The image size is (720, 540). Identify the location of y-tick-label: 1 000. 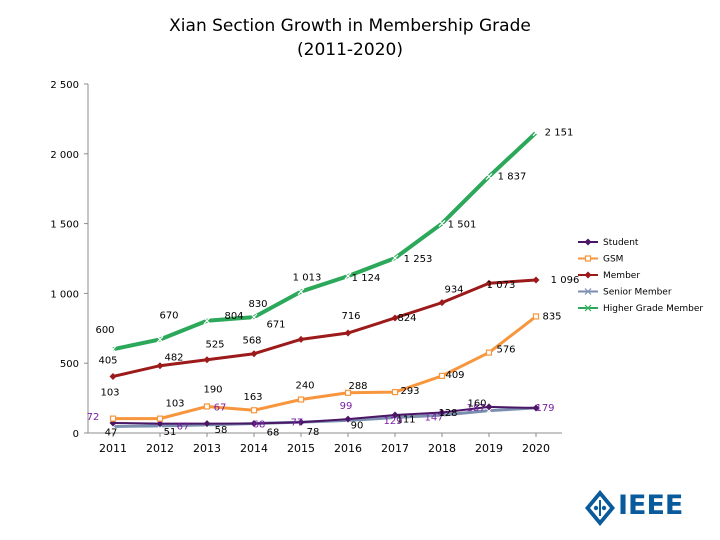
(64, 294).